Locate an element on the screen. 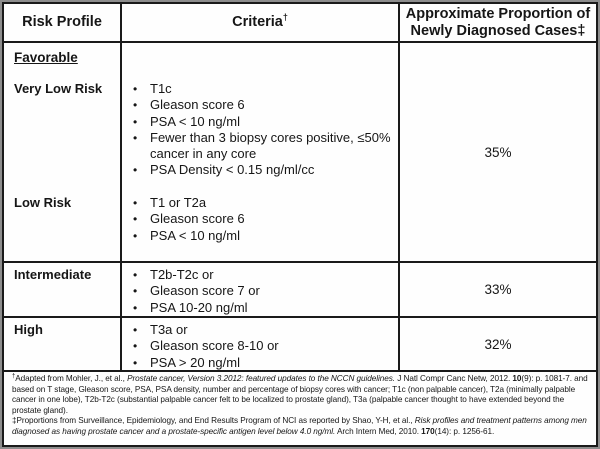  header-criteria-label: Criteria† is located at coordinates (260, 21).